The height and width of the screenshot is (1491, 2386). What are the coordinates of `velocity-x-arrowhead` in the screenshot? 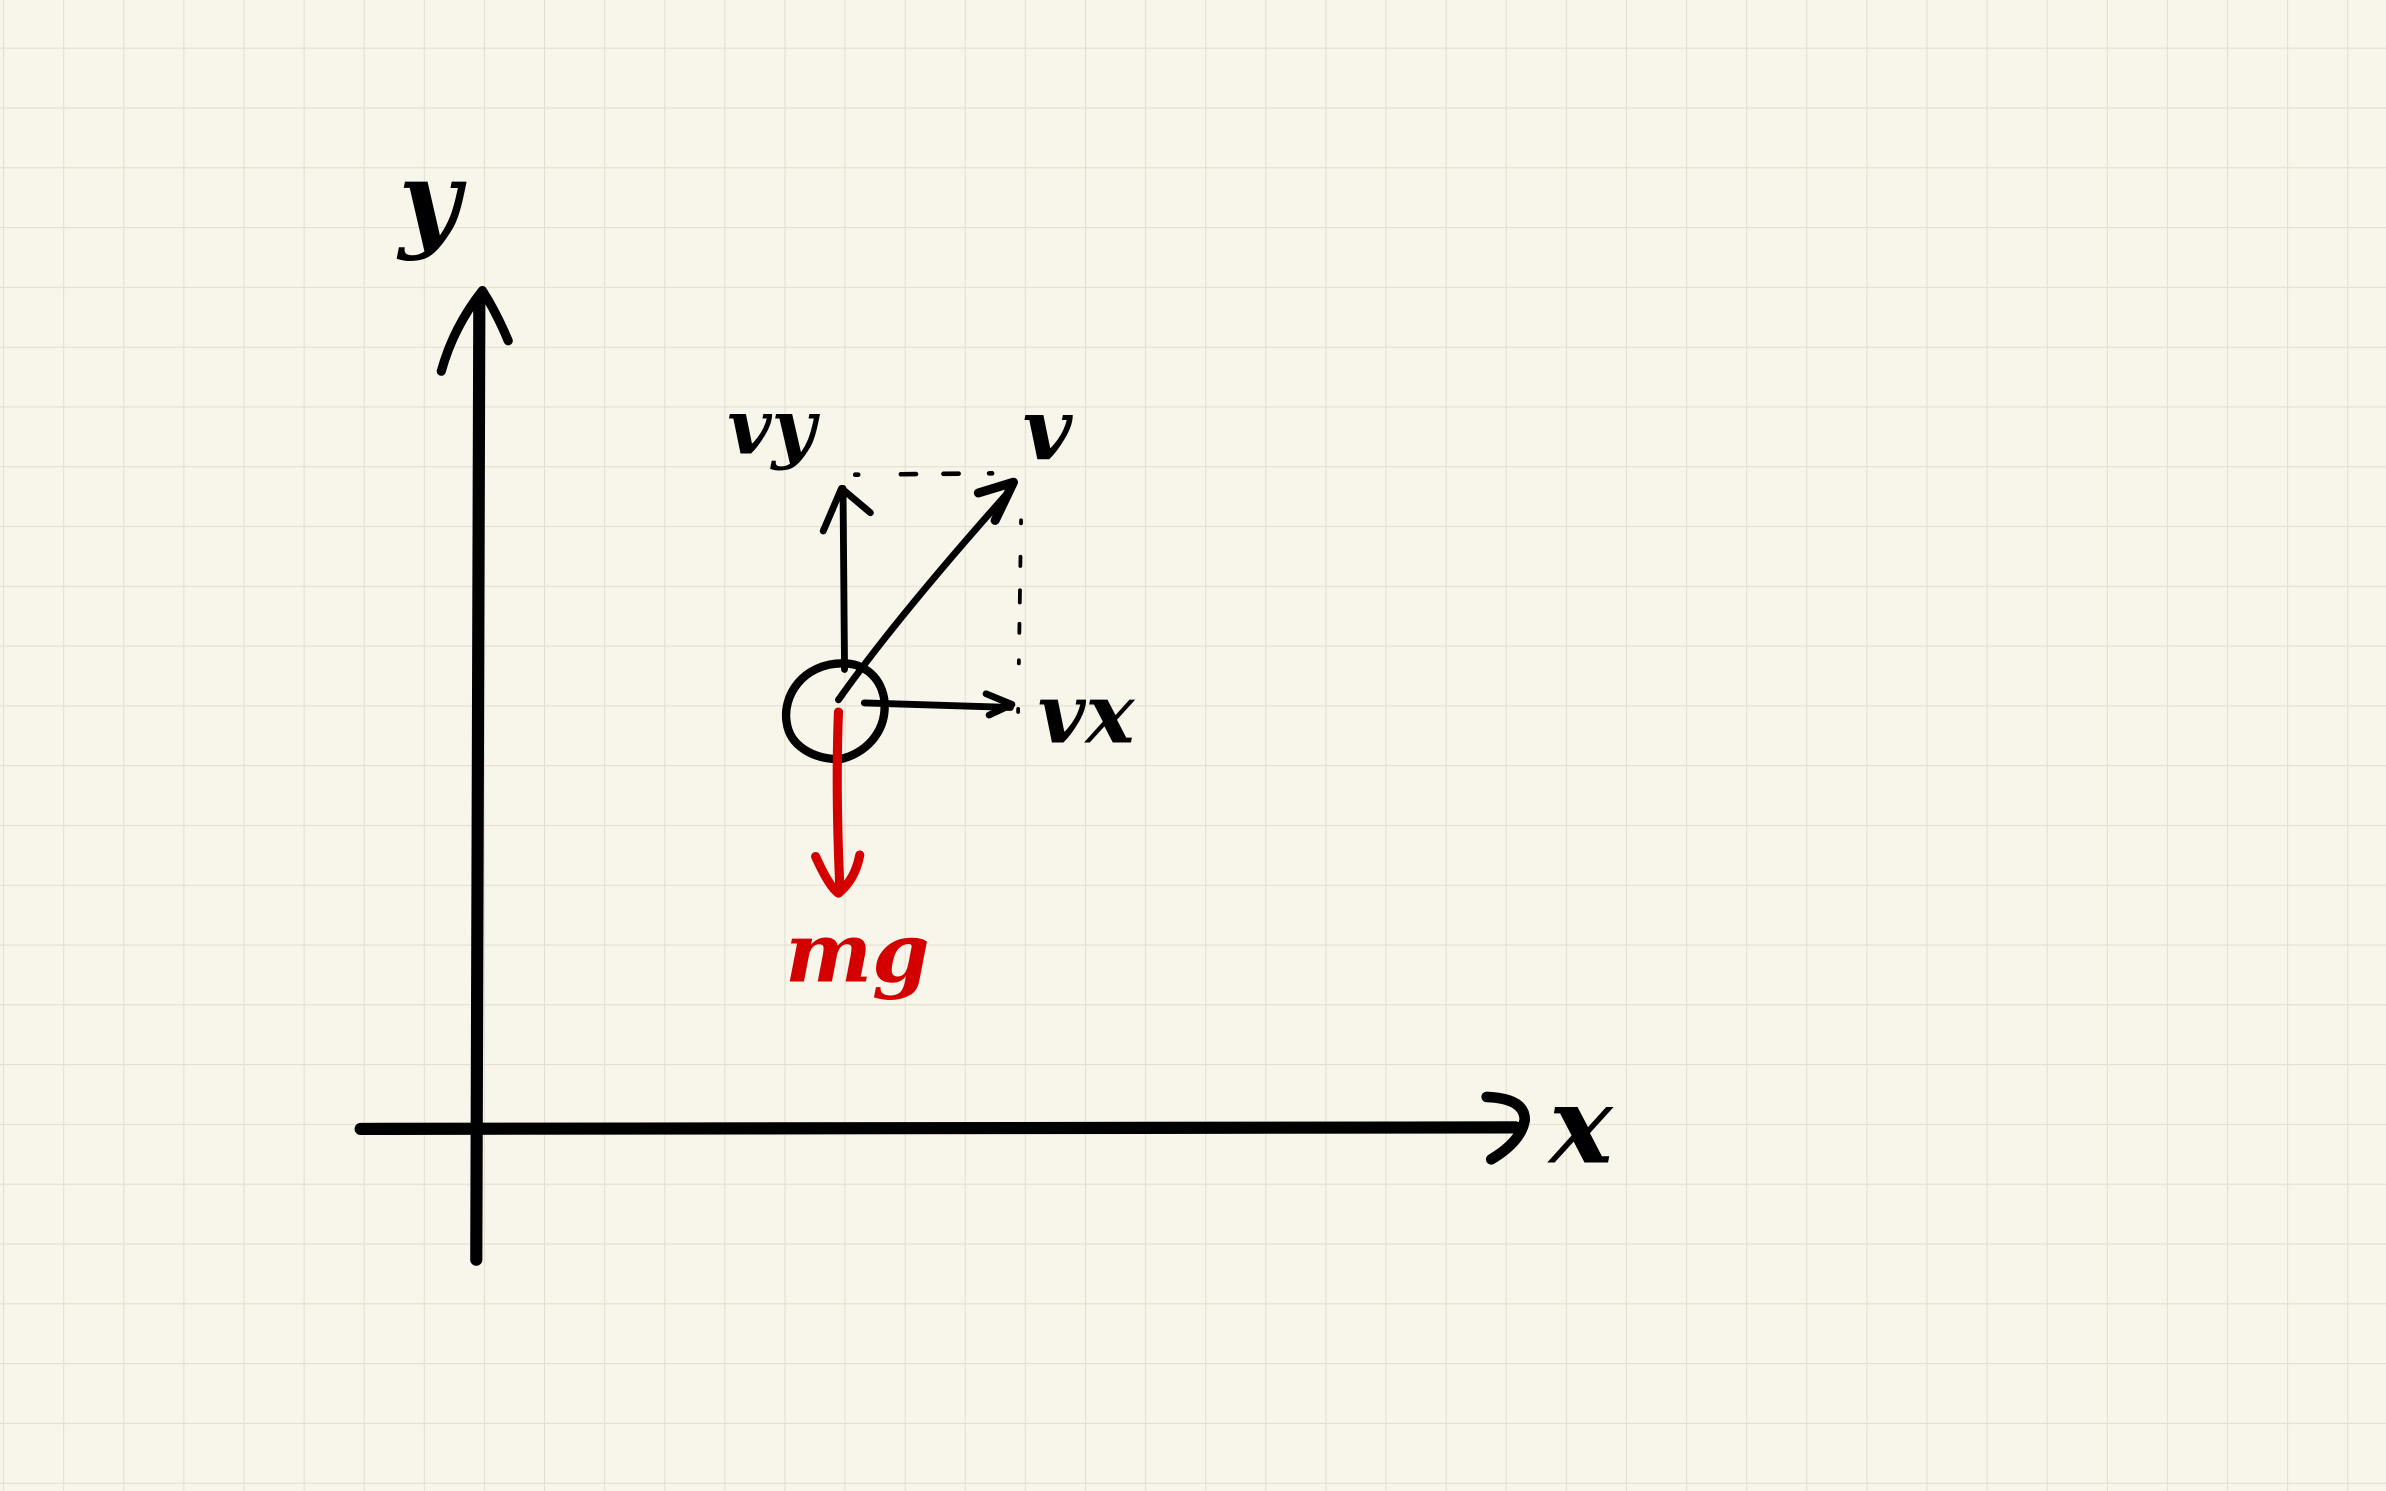 It's located at (999, 704).